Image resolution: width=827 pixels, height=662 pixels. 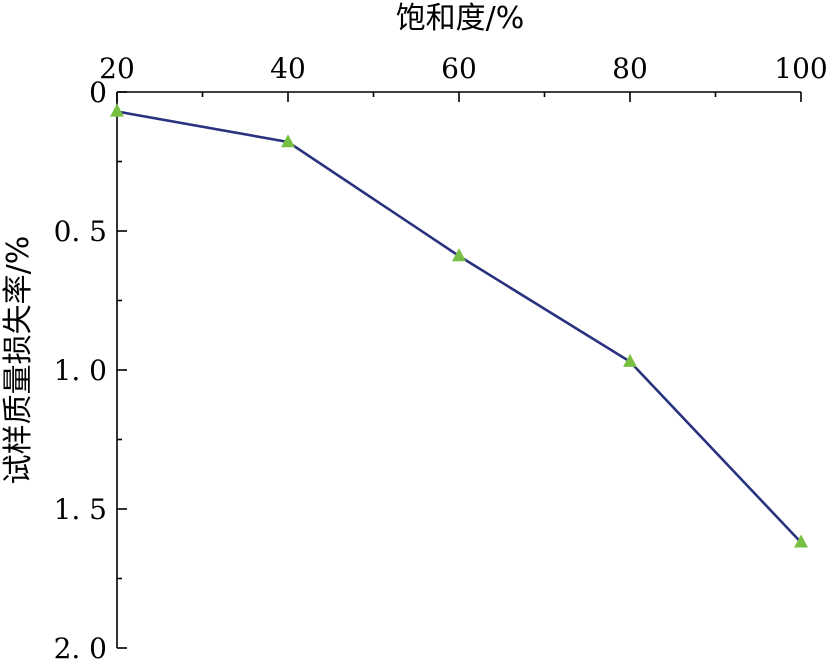 I want to click on y-tick-label: 0. 5, so click(x=80, y=231).